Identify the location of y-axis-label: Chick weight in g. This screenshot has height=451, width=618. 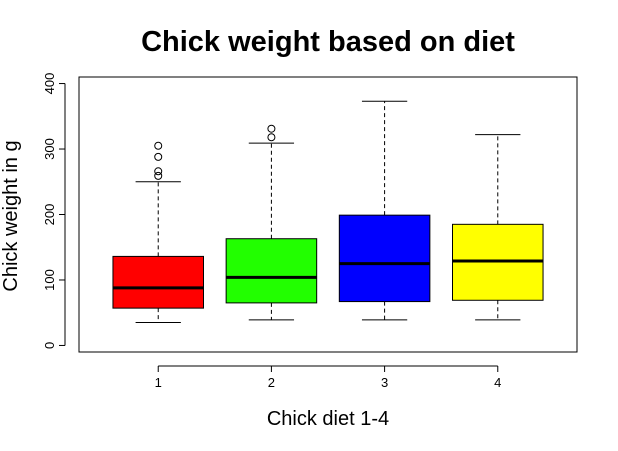
(11, 215).